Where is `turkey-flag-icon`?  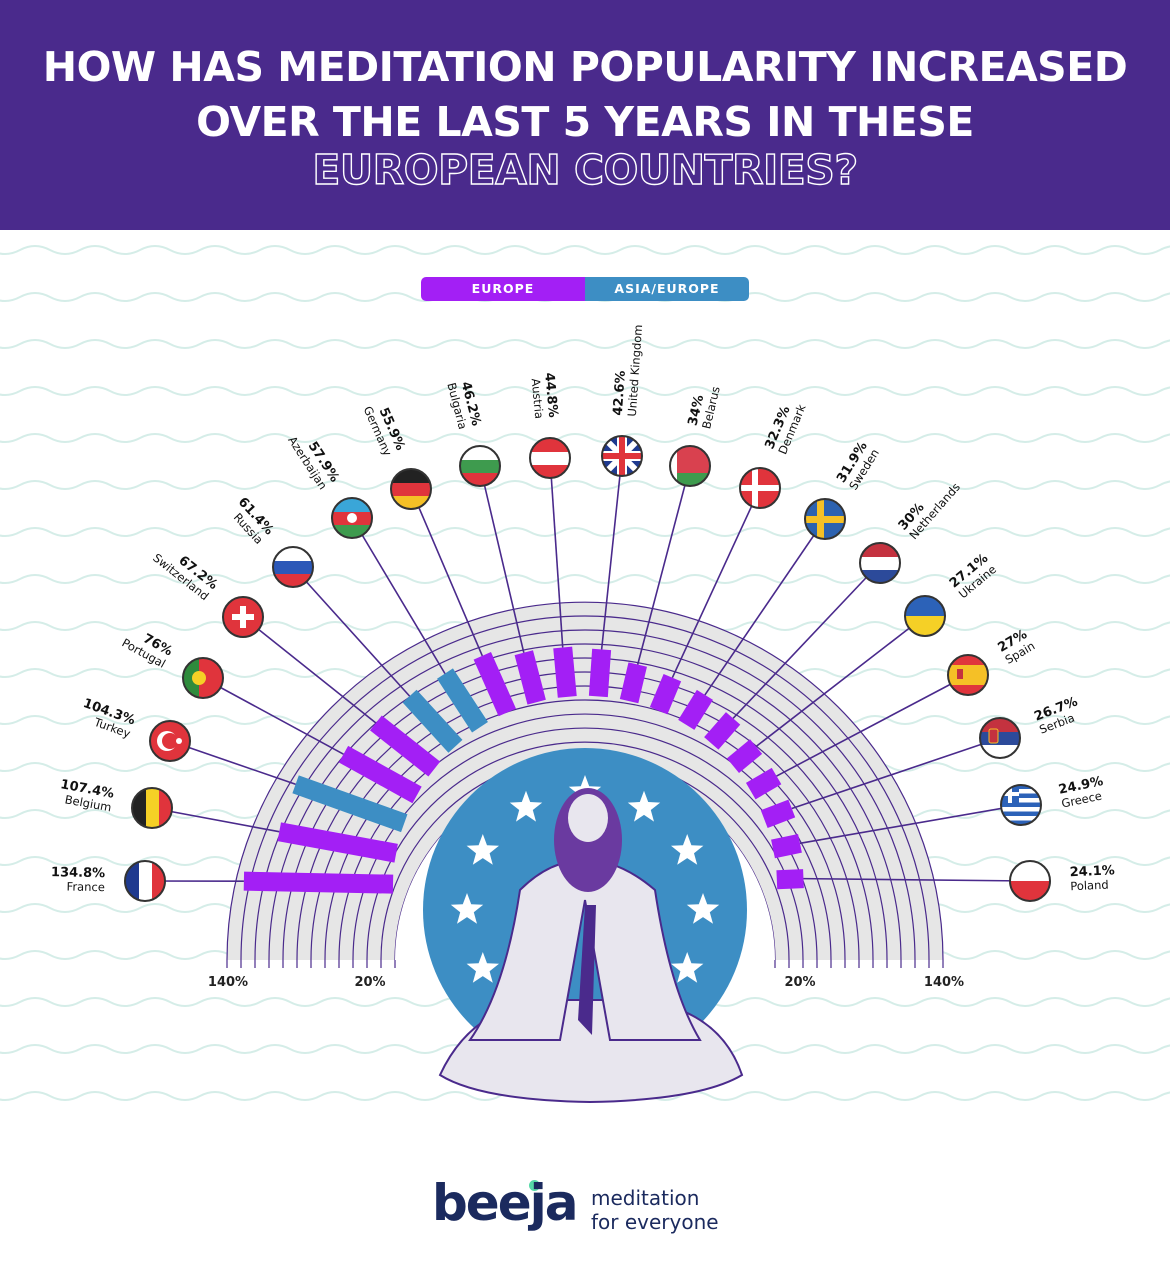 turkey-flag-icon is located at coordinates (170, 741).